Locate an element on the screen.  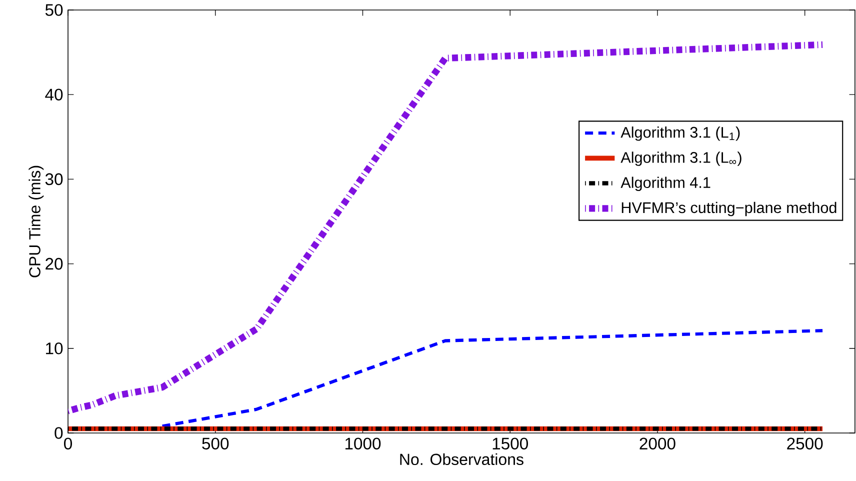
x-tick-label: 1500 is located at coordinates (510, 444).